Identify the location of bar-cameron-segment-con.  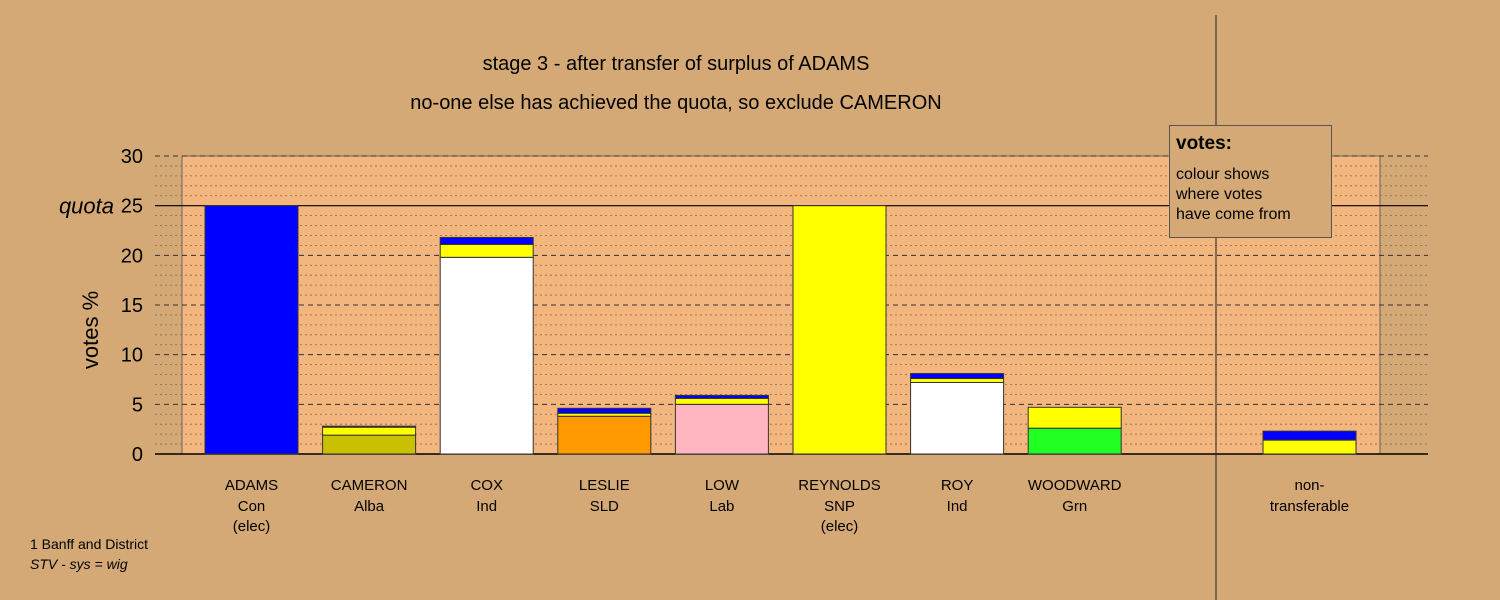
(369, 426).